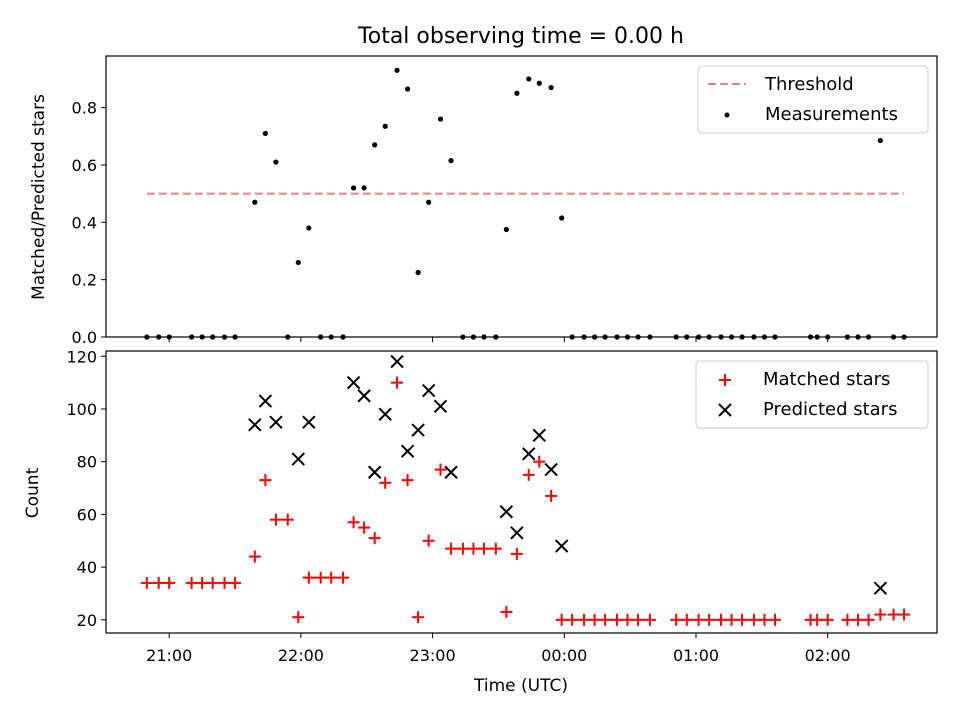  I want to click on bottom-legend: Matched stars Predicted stars, so click(812, 394).